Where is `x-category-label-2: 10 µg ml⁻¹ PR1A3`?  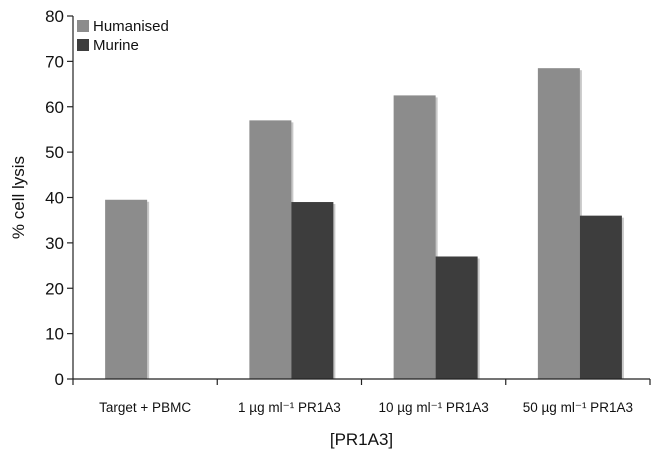 x-category-label-2: 10 µg ml⁻¹ PR1A3 is located at coordinates (434, 407).